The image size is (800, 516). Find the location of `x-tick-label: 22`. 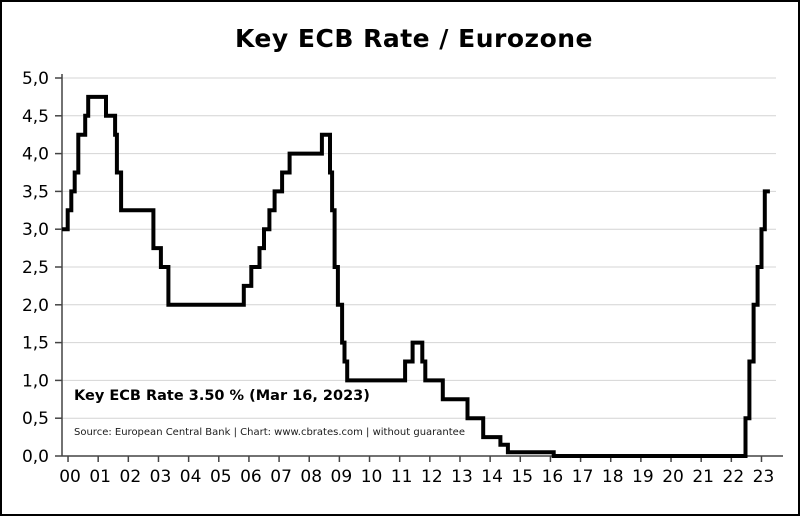

x-tick-label: 22 is located at coordinates (734, 477).